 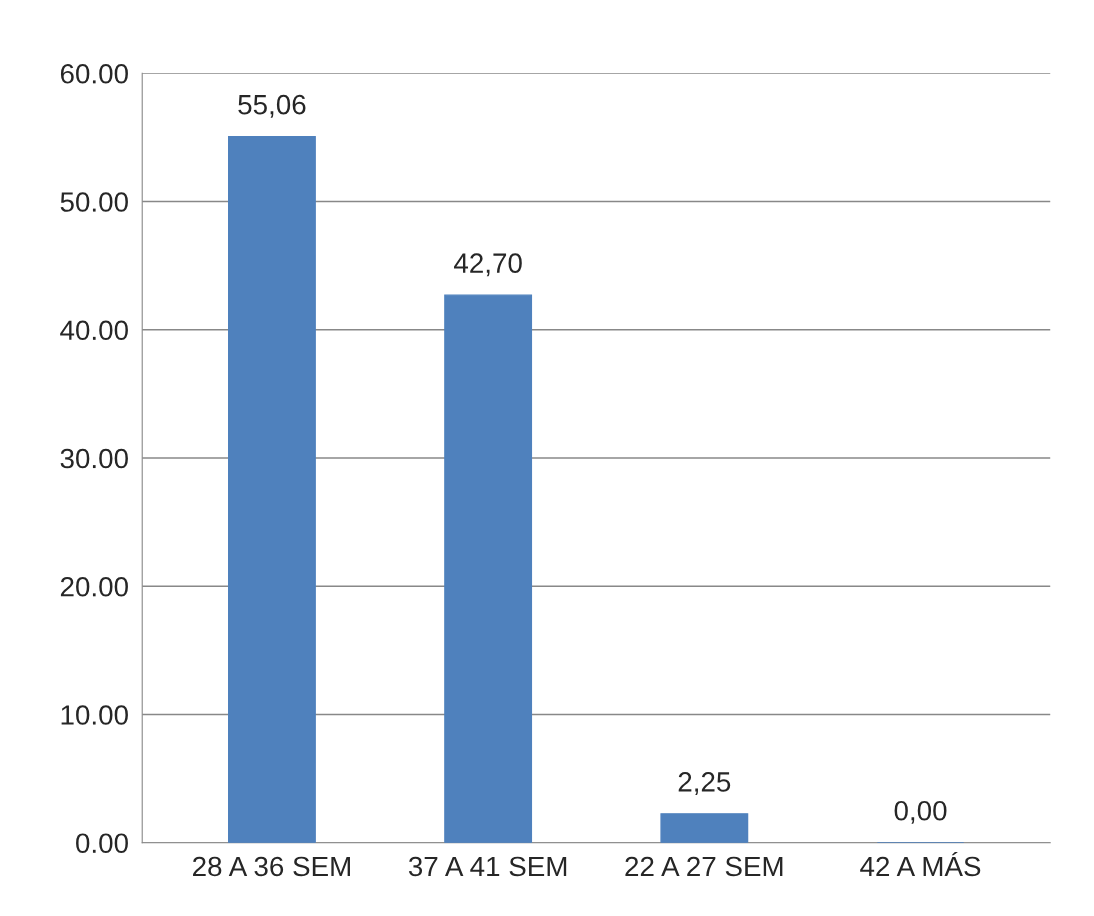 I want to click on x-tick-label: 28 A 36 SEM, so click(x=271, y=866).